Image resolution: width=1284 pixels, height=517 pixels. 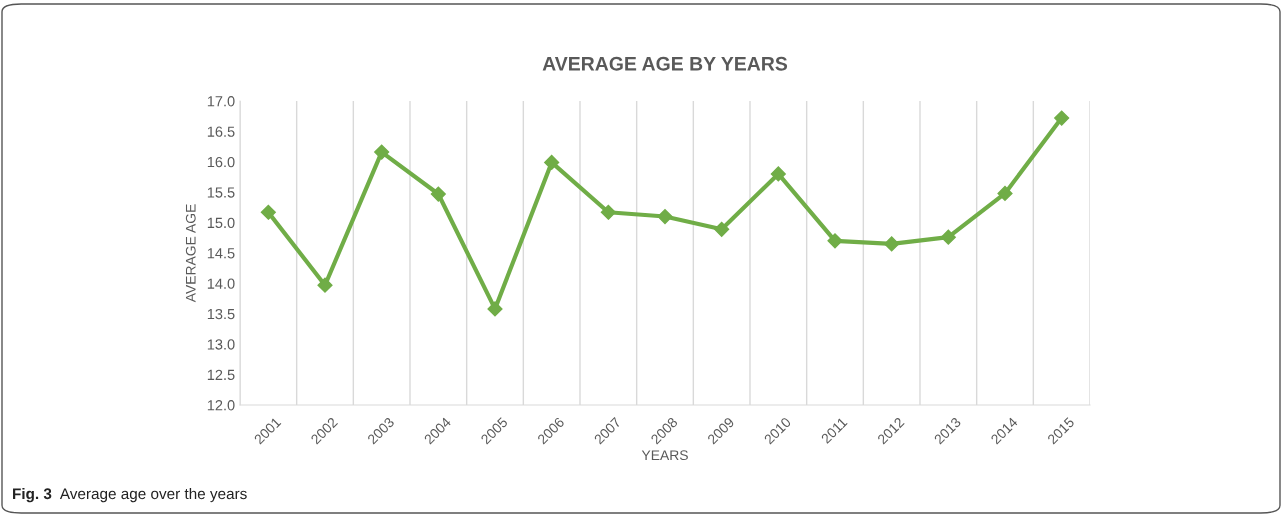 I want to click on y-tick-label: 13.0, so click(x=221, y=344).